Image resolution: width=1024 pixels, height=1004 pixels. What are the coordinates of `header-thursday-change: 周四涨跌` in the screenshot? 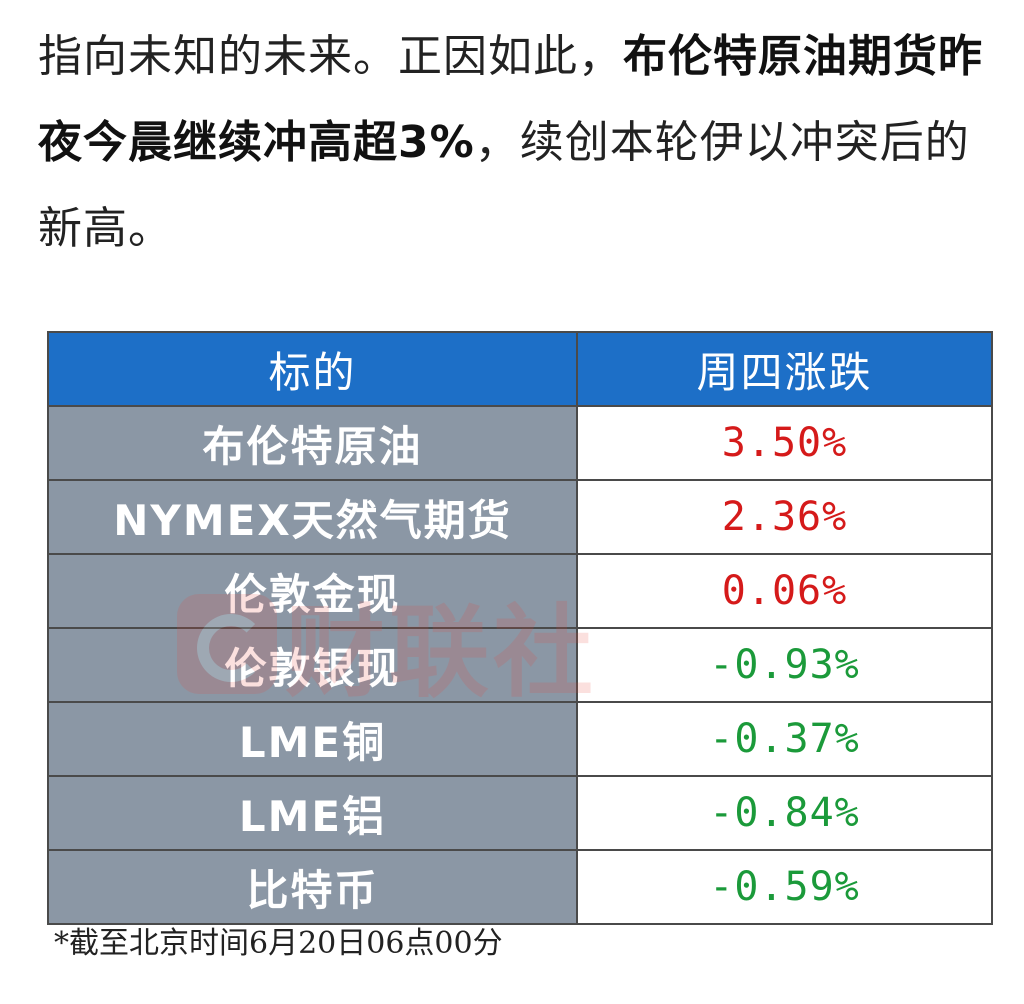 It's located at (784, 369).